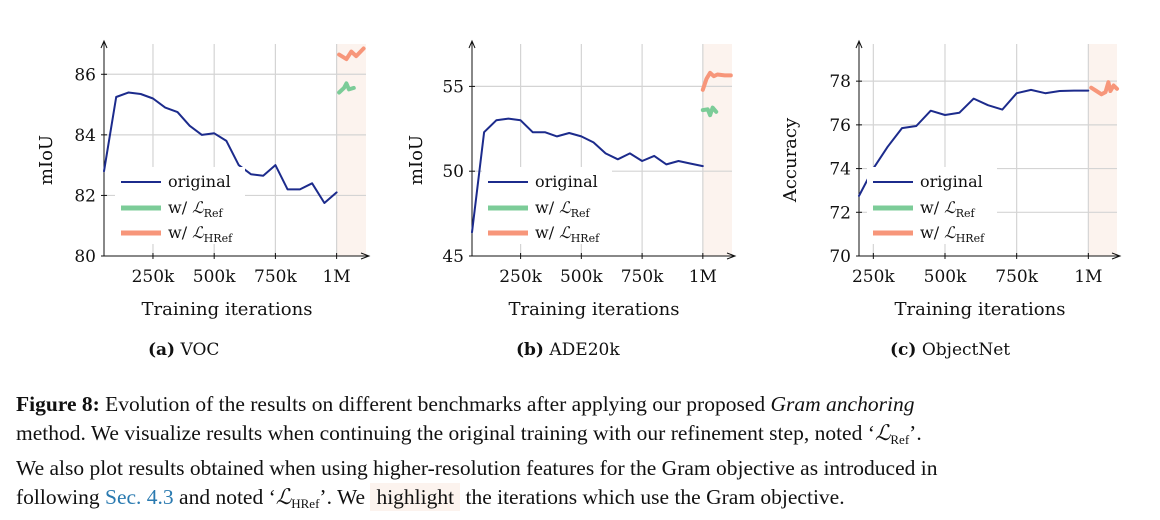  Describe the element at coordinates (85, 136) in the screenshot. I see `y-tick-label: 84` at that location.